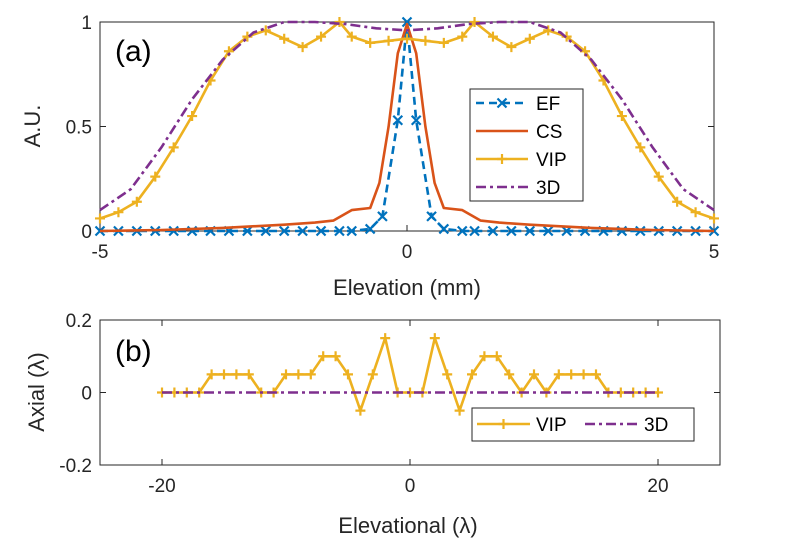  Describe the element at coordinates (161, 486) in the screenshot. I see `x-tick-label: -20` at that location.